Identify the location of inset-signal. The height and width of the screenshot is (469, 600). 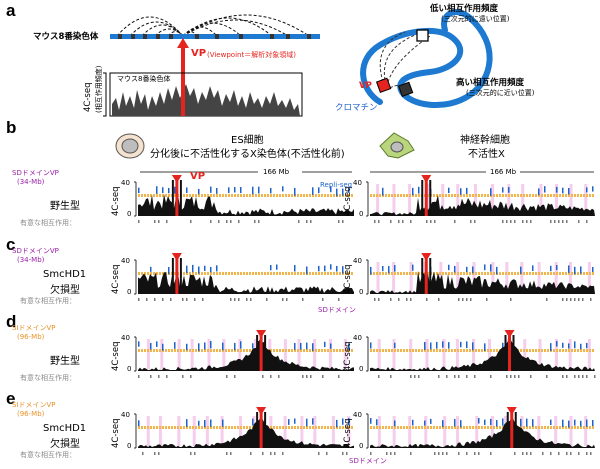
(206, 100).